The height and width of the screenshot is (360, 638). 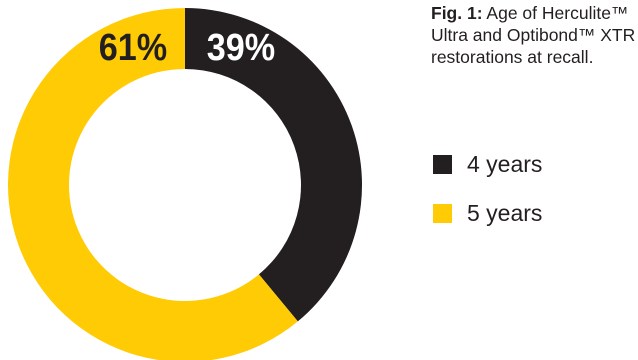 What do you see at coordinates (133, 46) in the screenshot?
I see `slice-label-5-years: 61%` at bounding box center [133, 46].